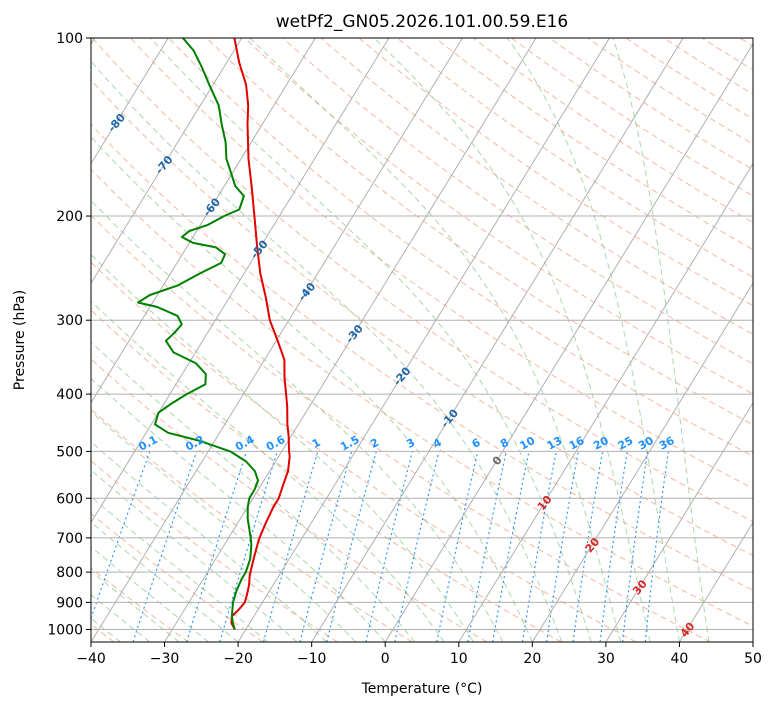  What do you see at coordinates (69, 334) in the screenshot?
I see `y-axis-ticks: 100 200 300 400 500 600 700 800 900 1000` at bounding box center [69, 334].